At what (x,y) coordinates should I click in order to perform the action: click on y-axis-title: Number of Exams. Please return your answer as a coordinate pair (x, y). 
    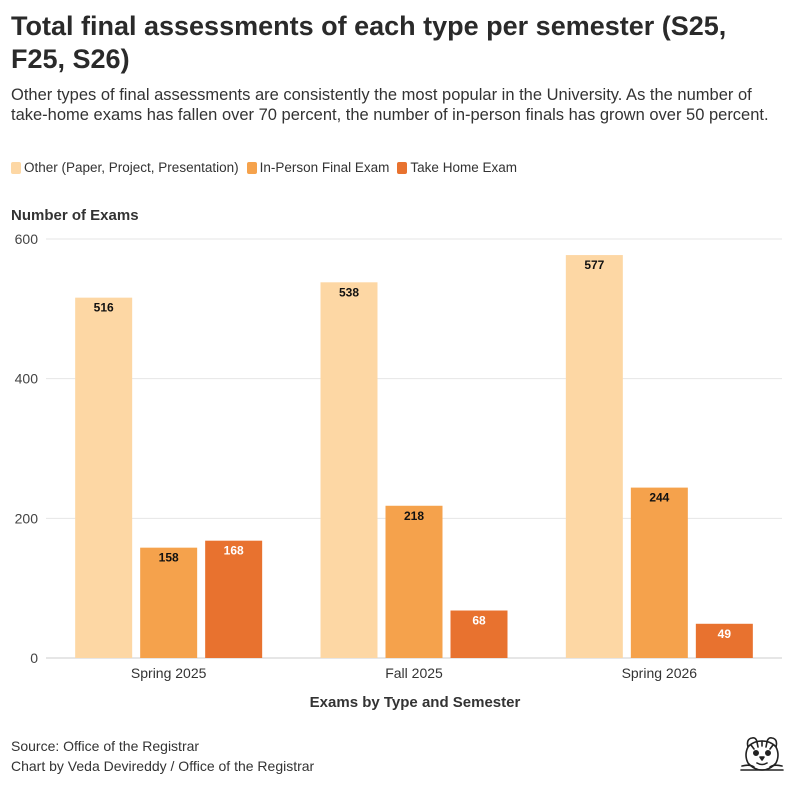
    Looking at the image, I should click on (75, 215).